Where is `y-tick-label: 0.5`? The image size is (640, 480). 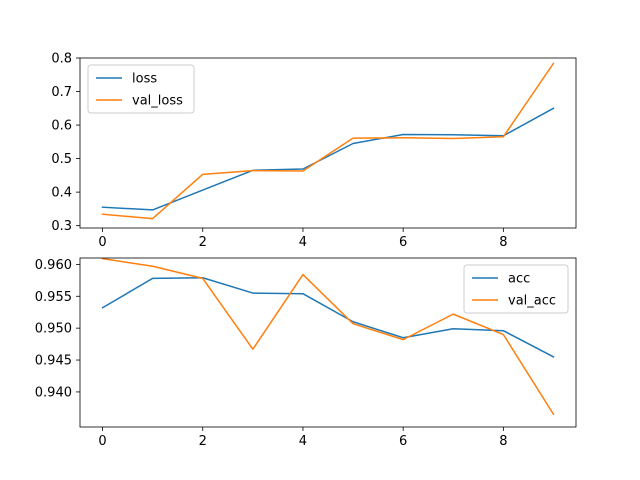
y-tick-label: 0.5 is located at coordinates (61, 159).